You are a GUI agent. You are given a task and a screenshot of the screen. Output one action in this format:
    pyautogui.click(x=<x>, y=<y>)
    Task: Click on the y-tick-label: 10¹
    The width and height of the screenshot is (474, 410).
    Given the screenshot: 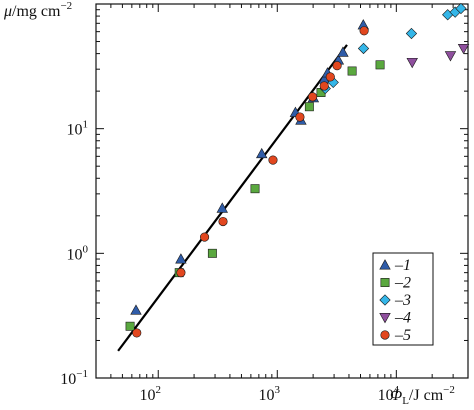 What is the action you would take?
    pyautogui.click(x=78, y=129)
    